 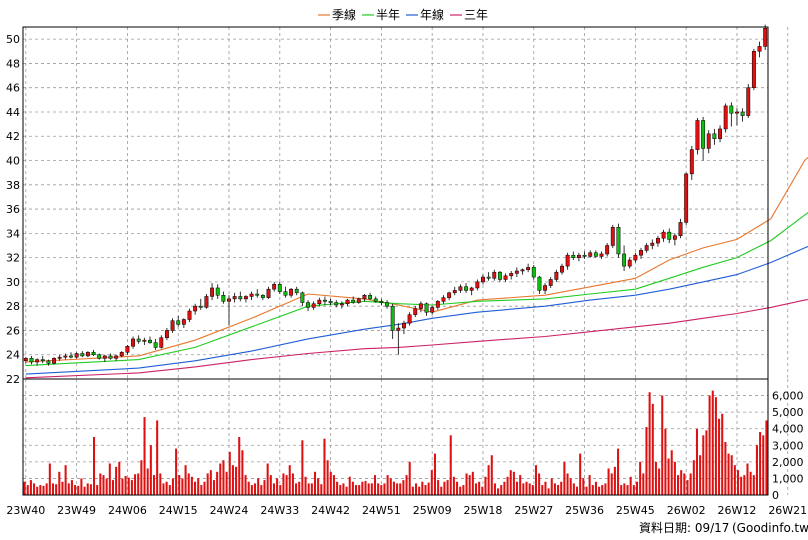 What do you see at coordinates (403, 14) in the screenshot?
I see `legend: 季線 半年 年線 三年` at bounding box center [403, 14].